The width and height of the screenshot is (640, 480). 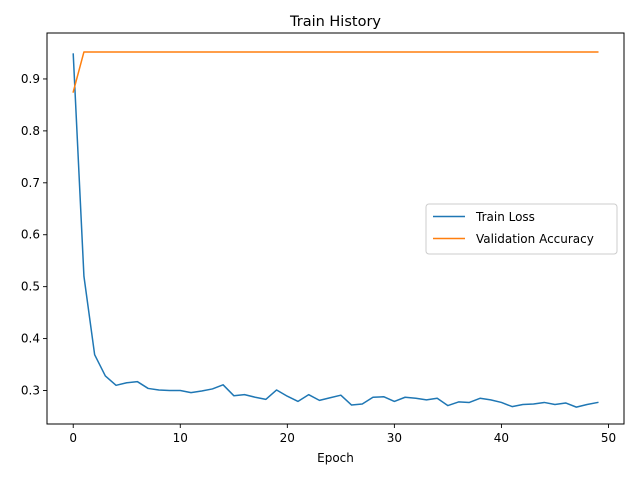 What do you see at coordinates (505, 217) in the screenshot?
I see `legend-label-train-loss: Train Loss` at bounding box center [505, 217].